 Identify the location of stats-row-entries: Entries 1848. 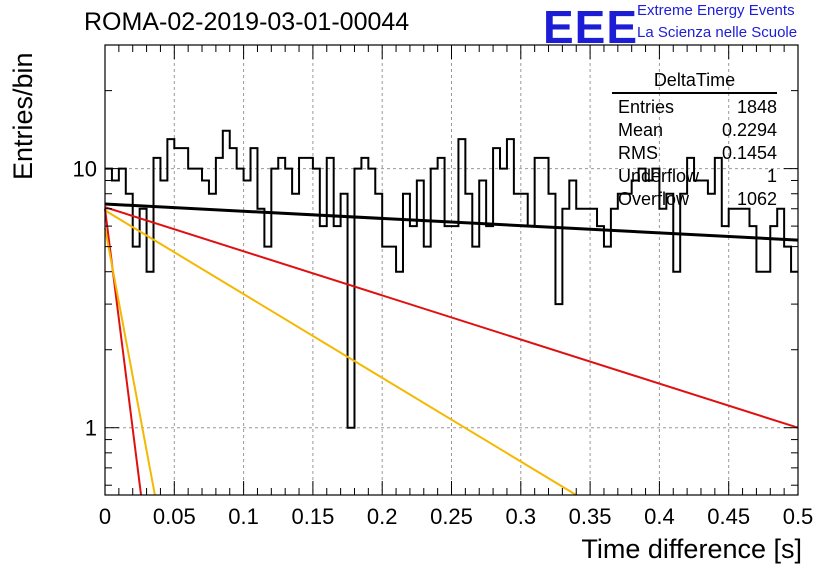
(694, 107).